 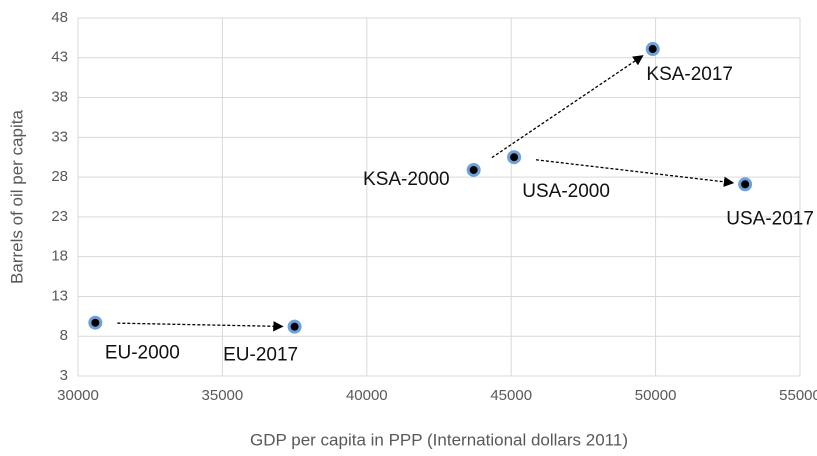 I want to click on x-tick-label: 50000, so click(x=656, y=395).